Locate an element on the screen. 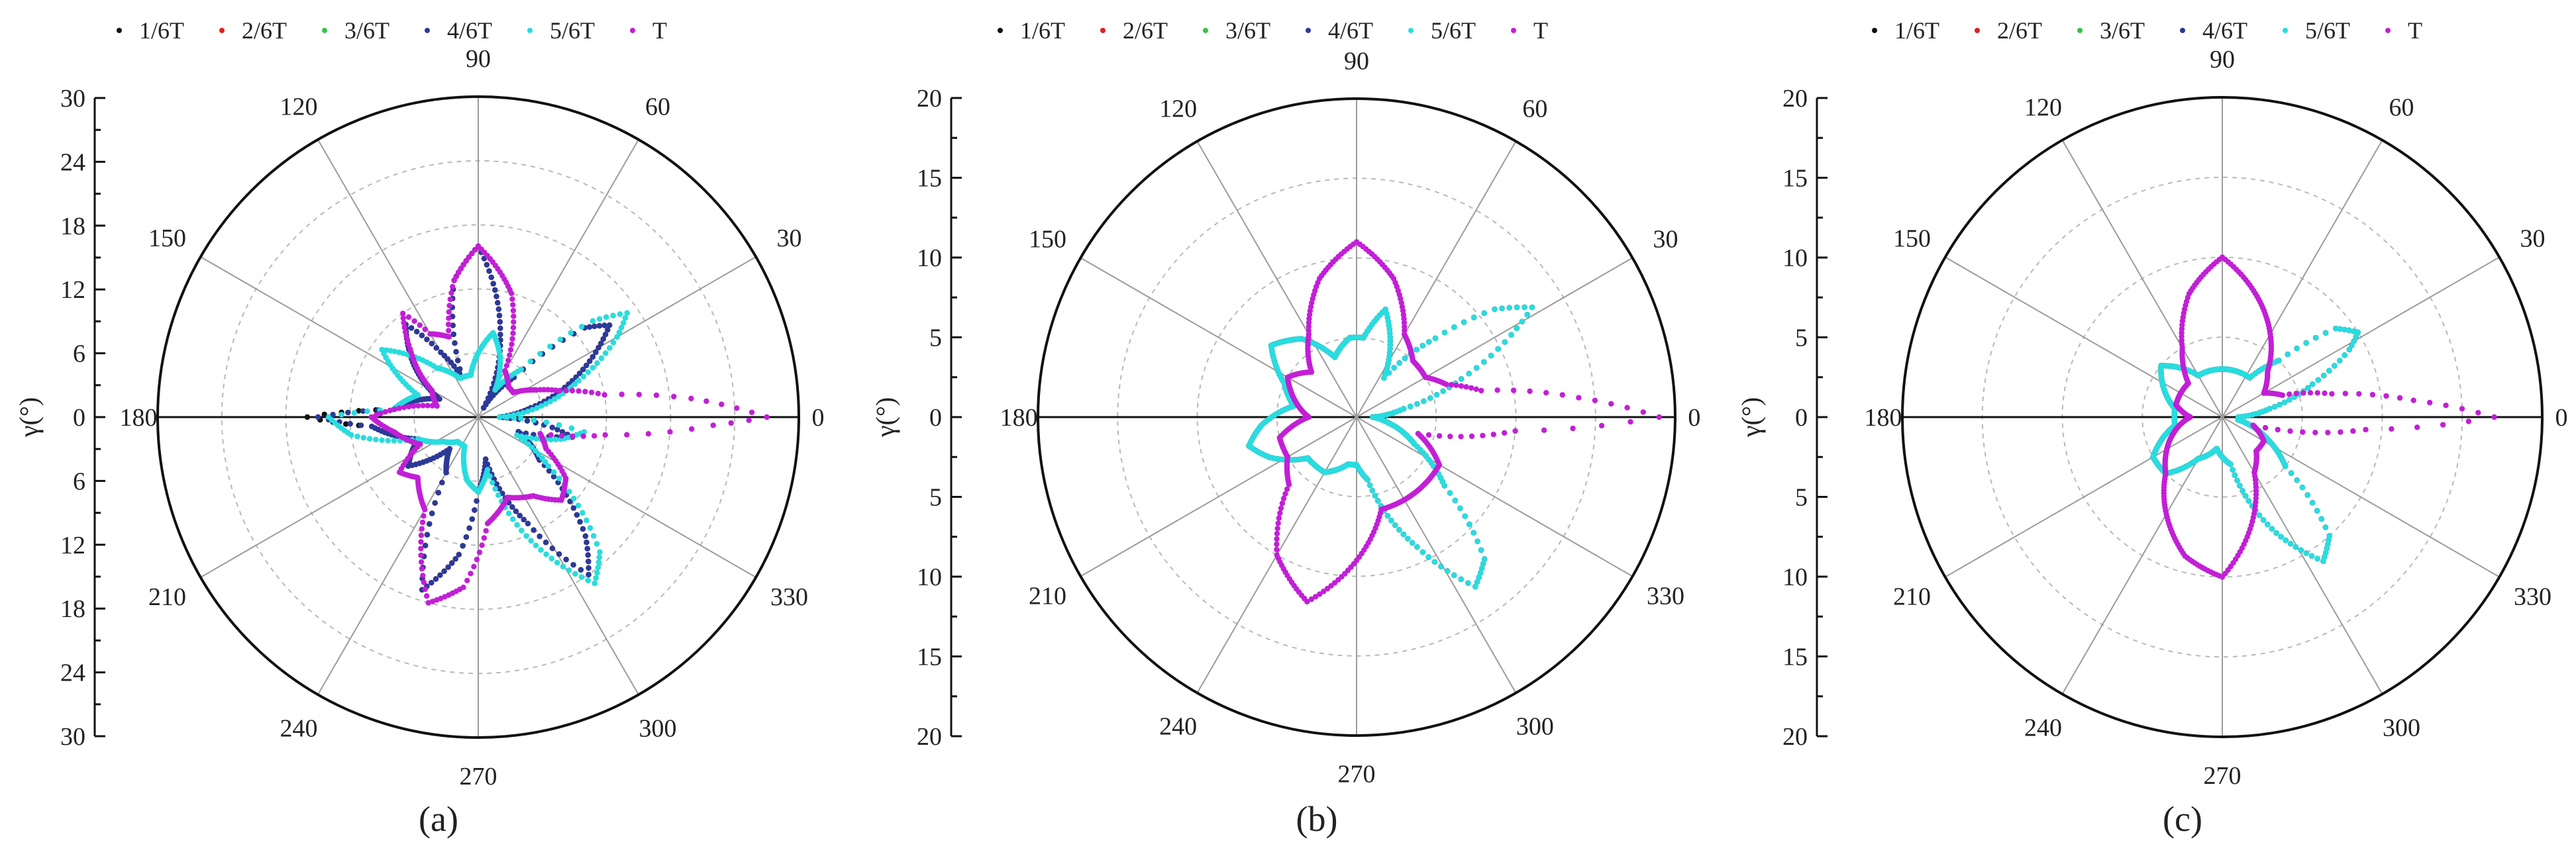  angle-tick-a-30: 30 is located at coordinates (788, 238).